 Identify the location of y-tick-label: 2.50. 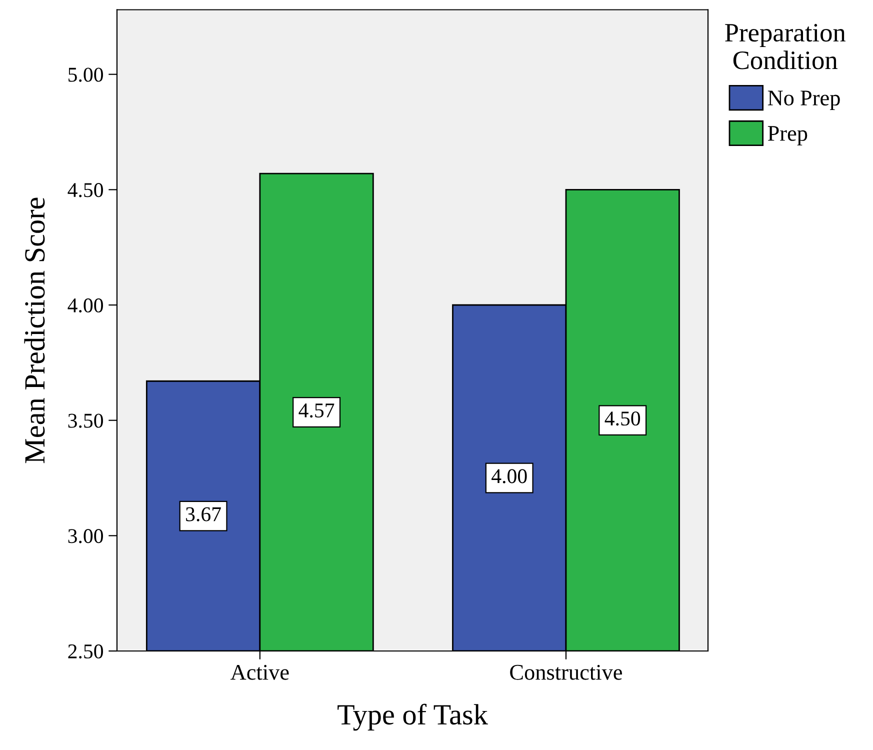
(85, 651).